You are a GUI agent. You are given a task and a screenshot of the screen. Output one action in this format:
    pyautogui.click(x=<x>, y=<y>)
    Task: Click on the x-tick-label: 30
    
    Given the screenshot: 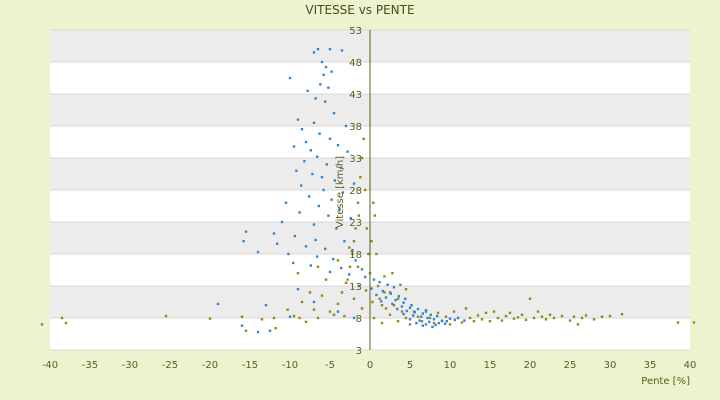 What is the action you would take?
    pyautogui.click(x=610, y=365)
    